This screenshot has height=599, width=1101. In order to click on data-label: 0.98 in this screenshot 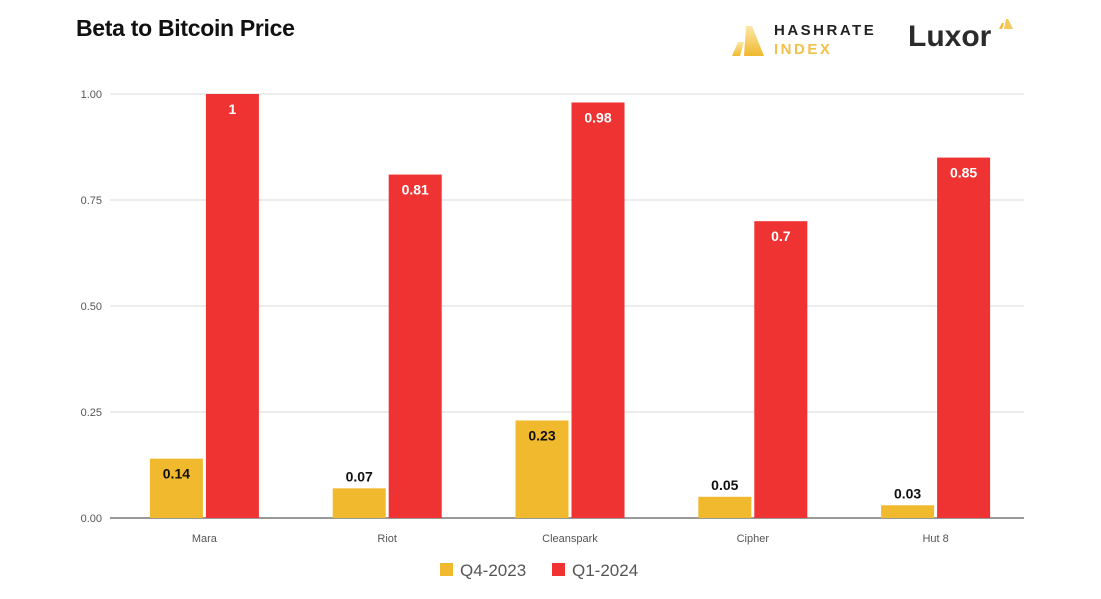, I will do `click(597, 117)`.